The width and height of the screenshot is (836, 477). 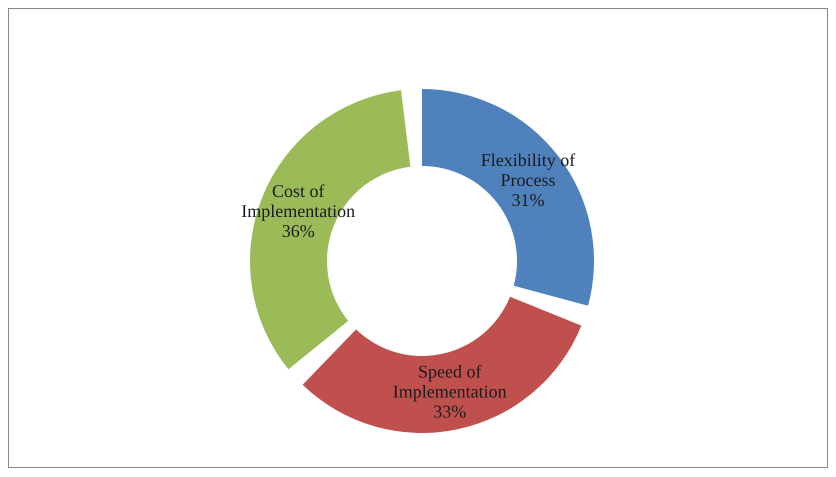 What do you see at coordinates (449, 412) in the screenshot?
I see `data-label: 33%` at bounding box center [449, 412].